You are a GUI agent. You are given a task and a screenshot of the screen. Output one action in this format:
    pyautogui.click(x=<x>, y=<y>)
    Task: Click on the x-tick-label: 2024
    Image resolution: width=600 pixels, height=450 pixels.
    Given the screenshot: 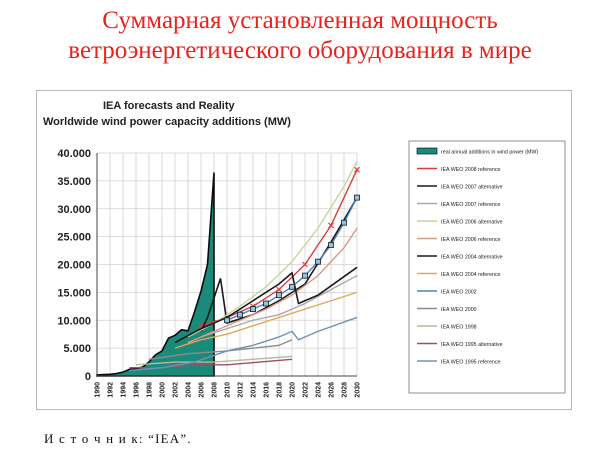 What is the action you would take?
    pyautogui.click(x=319, y=390)
    